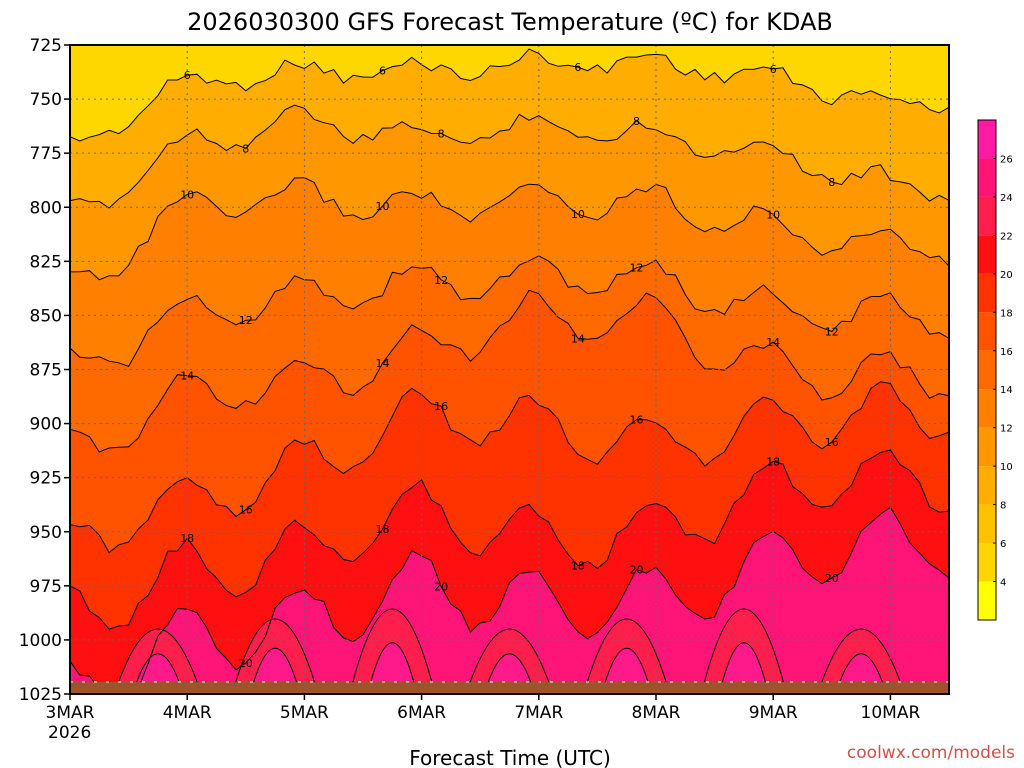 The width and height of the screenshot is (1024, 768). What do you see at coordinates (46, 533) in the screenshot?
I see `y-tick-label: 950` at bounding box center [46, 533].